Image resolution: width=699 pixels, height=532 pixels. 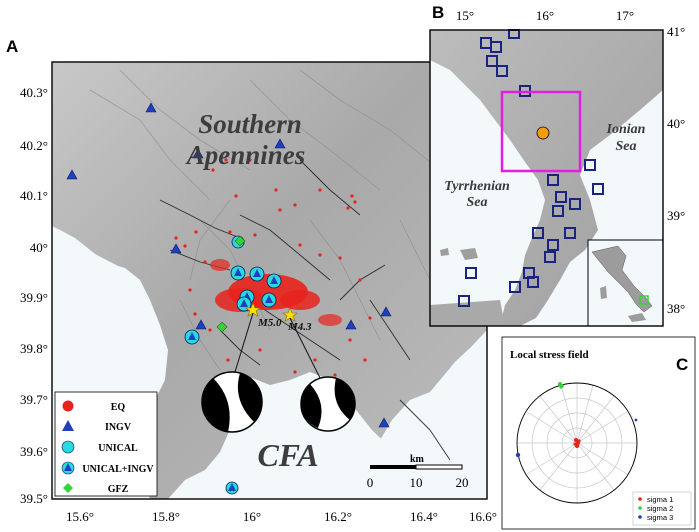 I want to click on lon-tick: 16.2°, so click(x=338, y=516).